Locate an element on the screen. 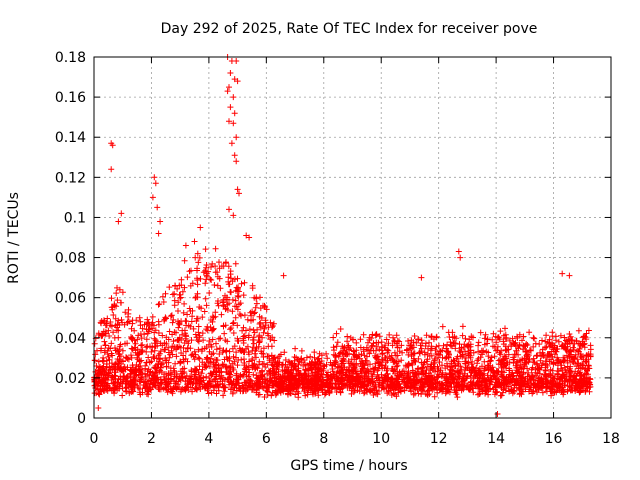  x-tick-label: 10 is located at coordinates (381, 439).